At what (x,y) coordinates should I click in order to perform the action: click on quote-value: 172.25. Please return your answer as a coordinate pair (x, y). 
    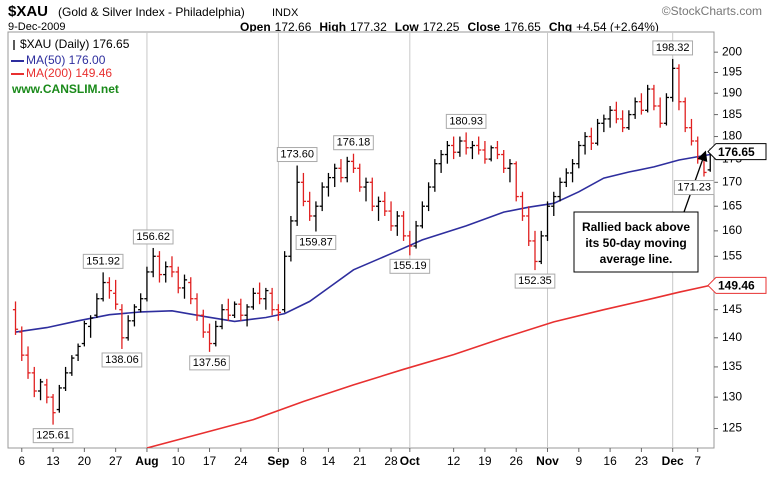
    Looking at the image, I should click on (441, 27).